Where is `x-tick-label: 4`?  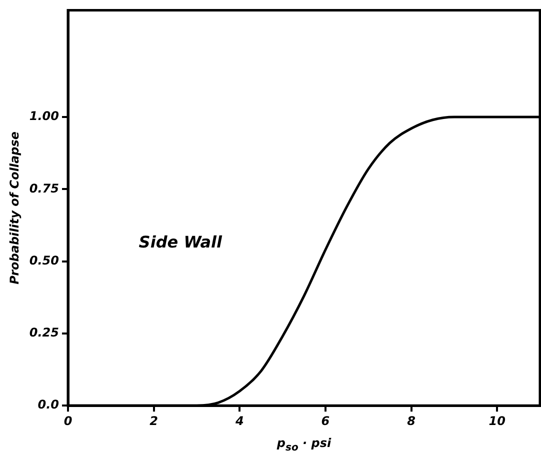 x-tick-label: 4 is located at coordinates (239, 421).